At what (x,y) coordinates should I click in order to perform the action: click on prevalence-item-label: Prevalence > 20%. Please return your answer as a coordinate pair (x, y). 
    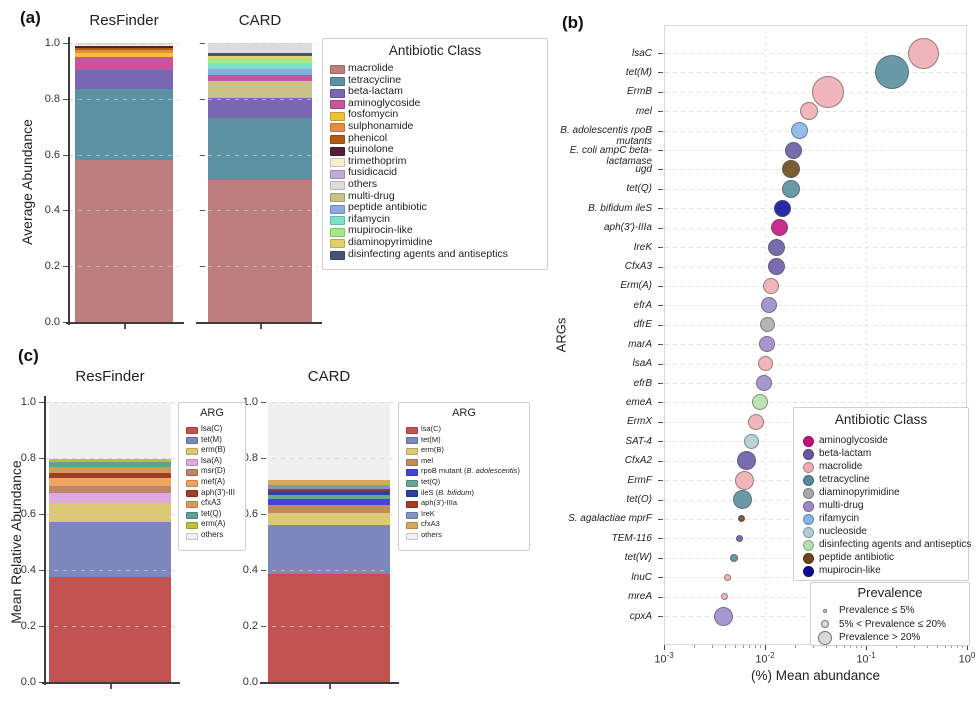
    Looking at the image, I should click on (880, 637).